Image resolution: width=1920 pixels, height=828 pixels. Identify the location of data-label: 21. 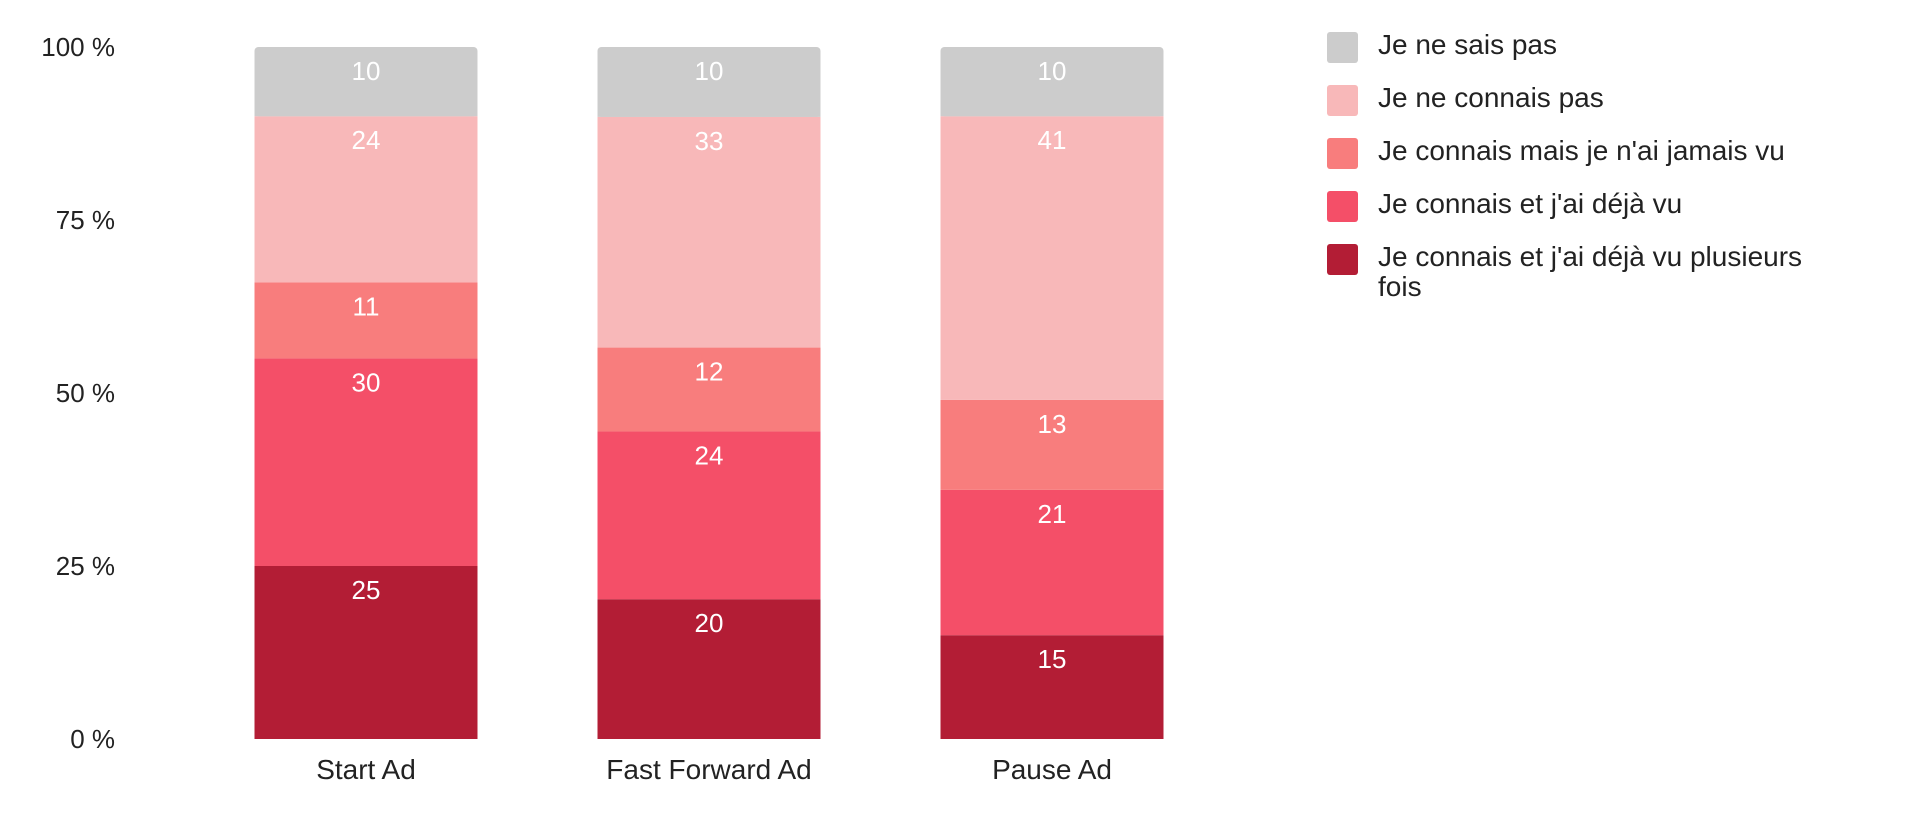
(1052, 514).